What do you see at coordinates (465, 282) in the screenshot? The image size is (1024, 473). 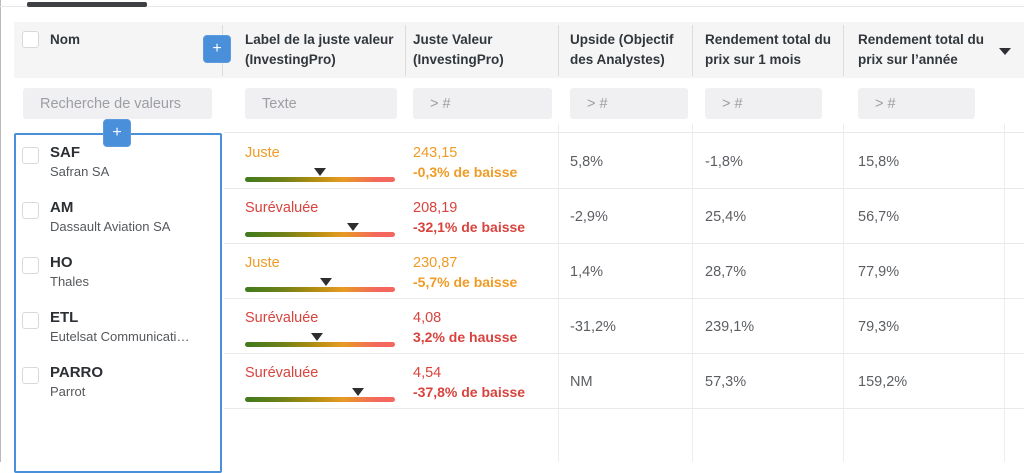 I see `fair-value-delta: -5,7% de baisse` at bounding box center [465, 282].